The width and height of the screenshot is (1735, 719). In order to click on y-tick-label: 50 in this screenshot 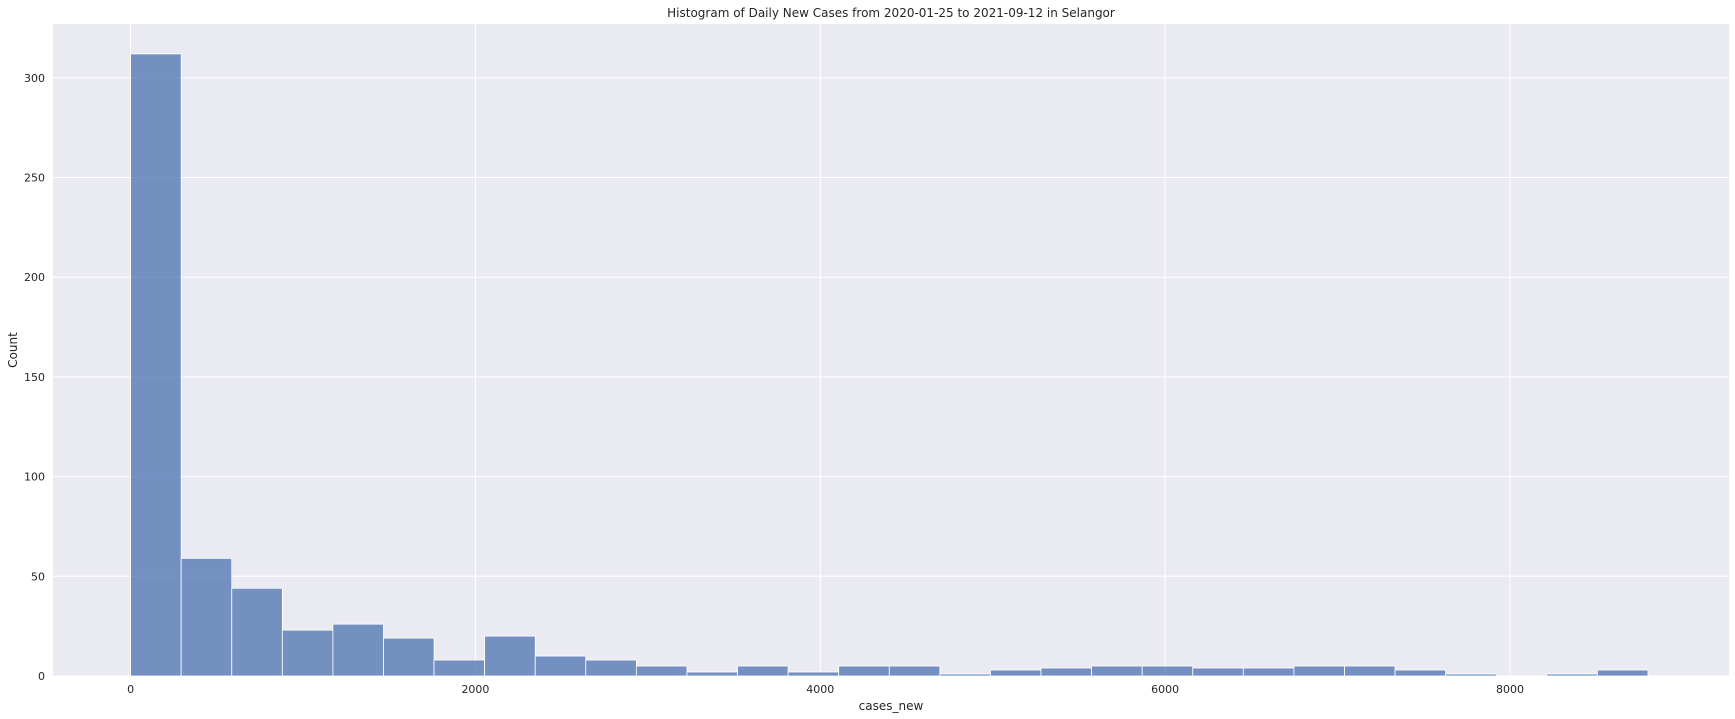, I will do `click(38, 576)`.